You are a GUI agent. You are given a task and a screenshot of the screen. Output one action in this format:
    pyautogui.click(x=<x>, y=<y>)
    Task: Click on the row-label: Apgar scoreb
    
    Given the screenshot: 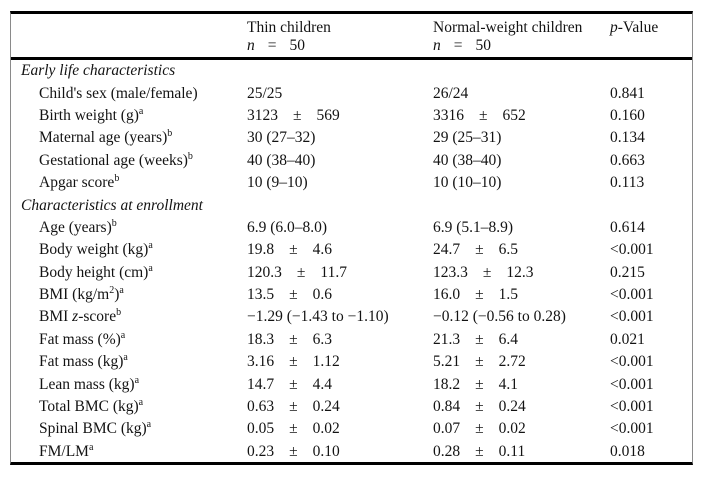 What is the action you would take?
    pyautogui.click(x=129, y=182)
    